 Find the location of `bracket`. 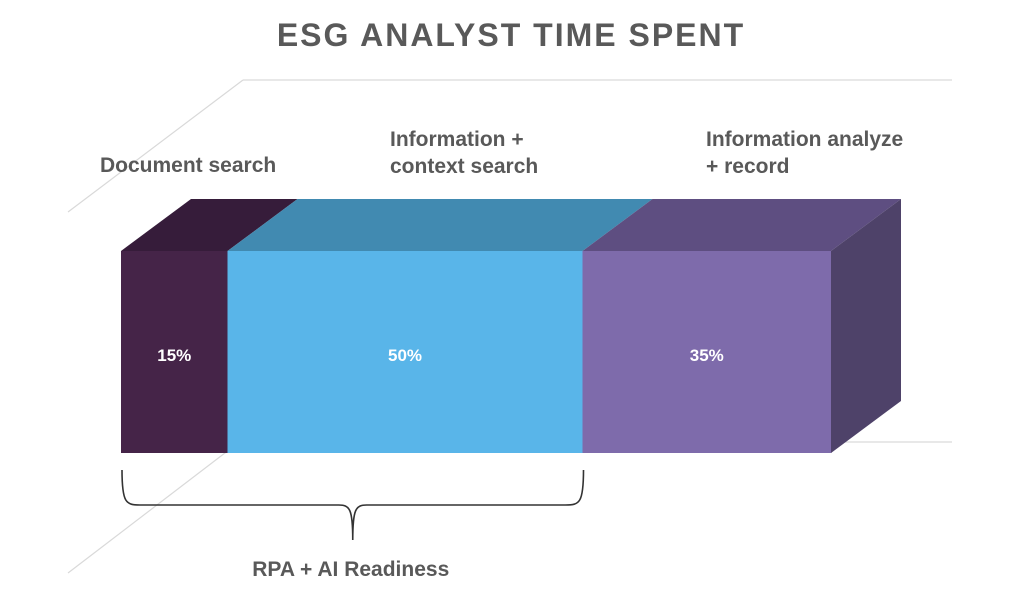

bracket is located at coordinates (353, 505).